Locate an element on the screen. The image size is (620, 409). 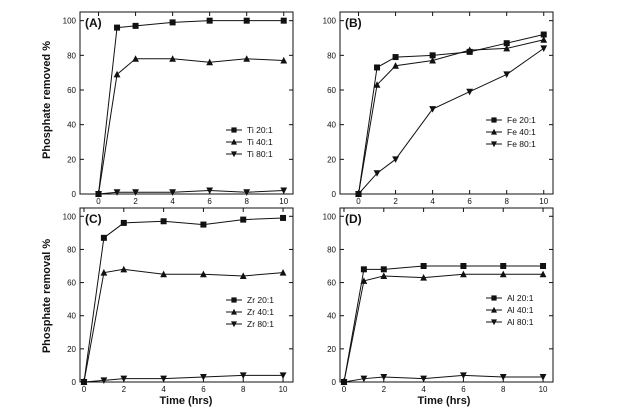
legend-label: Zr 20:1 is located at coordinates (260, 300).